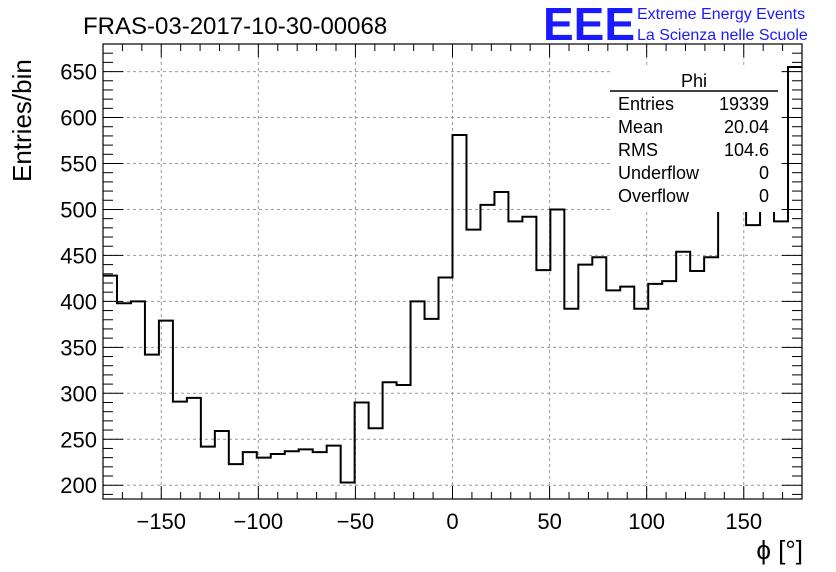 The image size is (836, 572). What do you see at coordinates (654, 196) in the screenshot?
I see `stats-row-label: Overflow` at bounding box center [654, 196].